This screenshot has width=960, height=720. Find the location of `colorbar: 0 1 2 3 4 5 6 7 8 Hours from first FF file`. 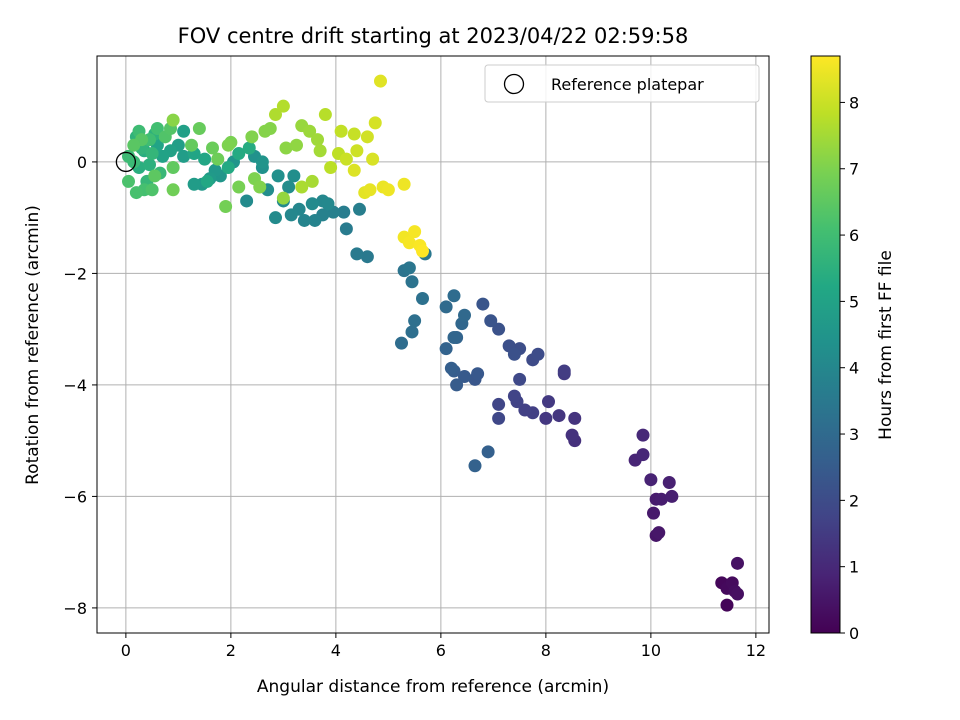

colorbar: 0 1 2 3 4 5 6 7 8 Hours from first FF file is located at coordinates (853, 349).